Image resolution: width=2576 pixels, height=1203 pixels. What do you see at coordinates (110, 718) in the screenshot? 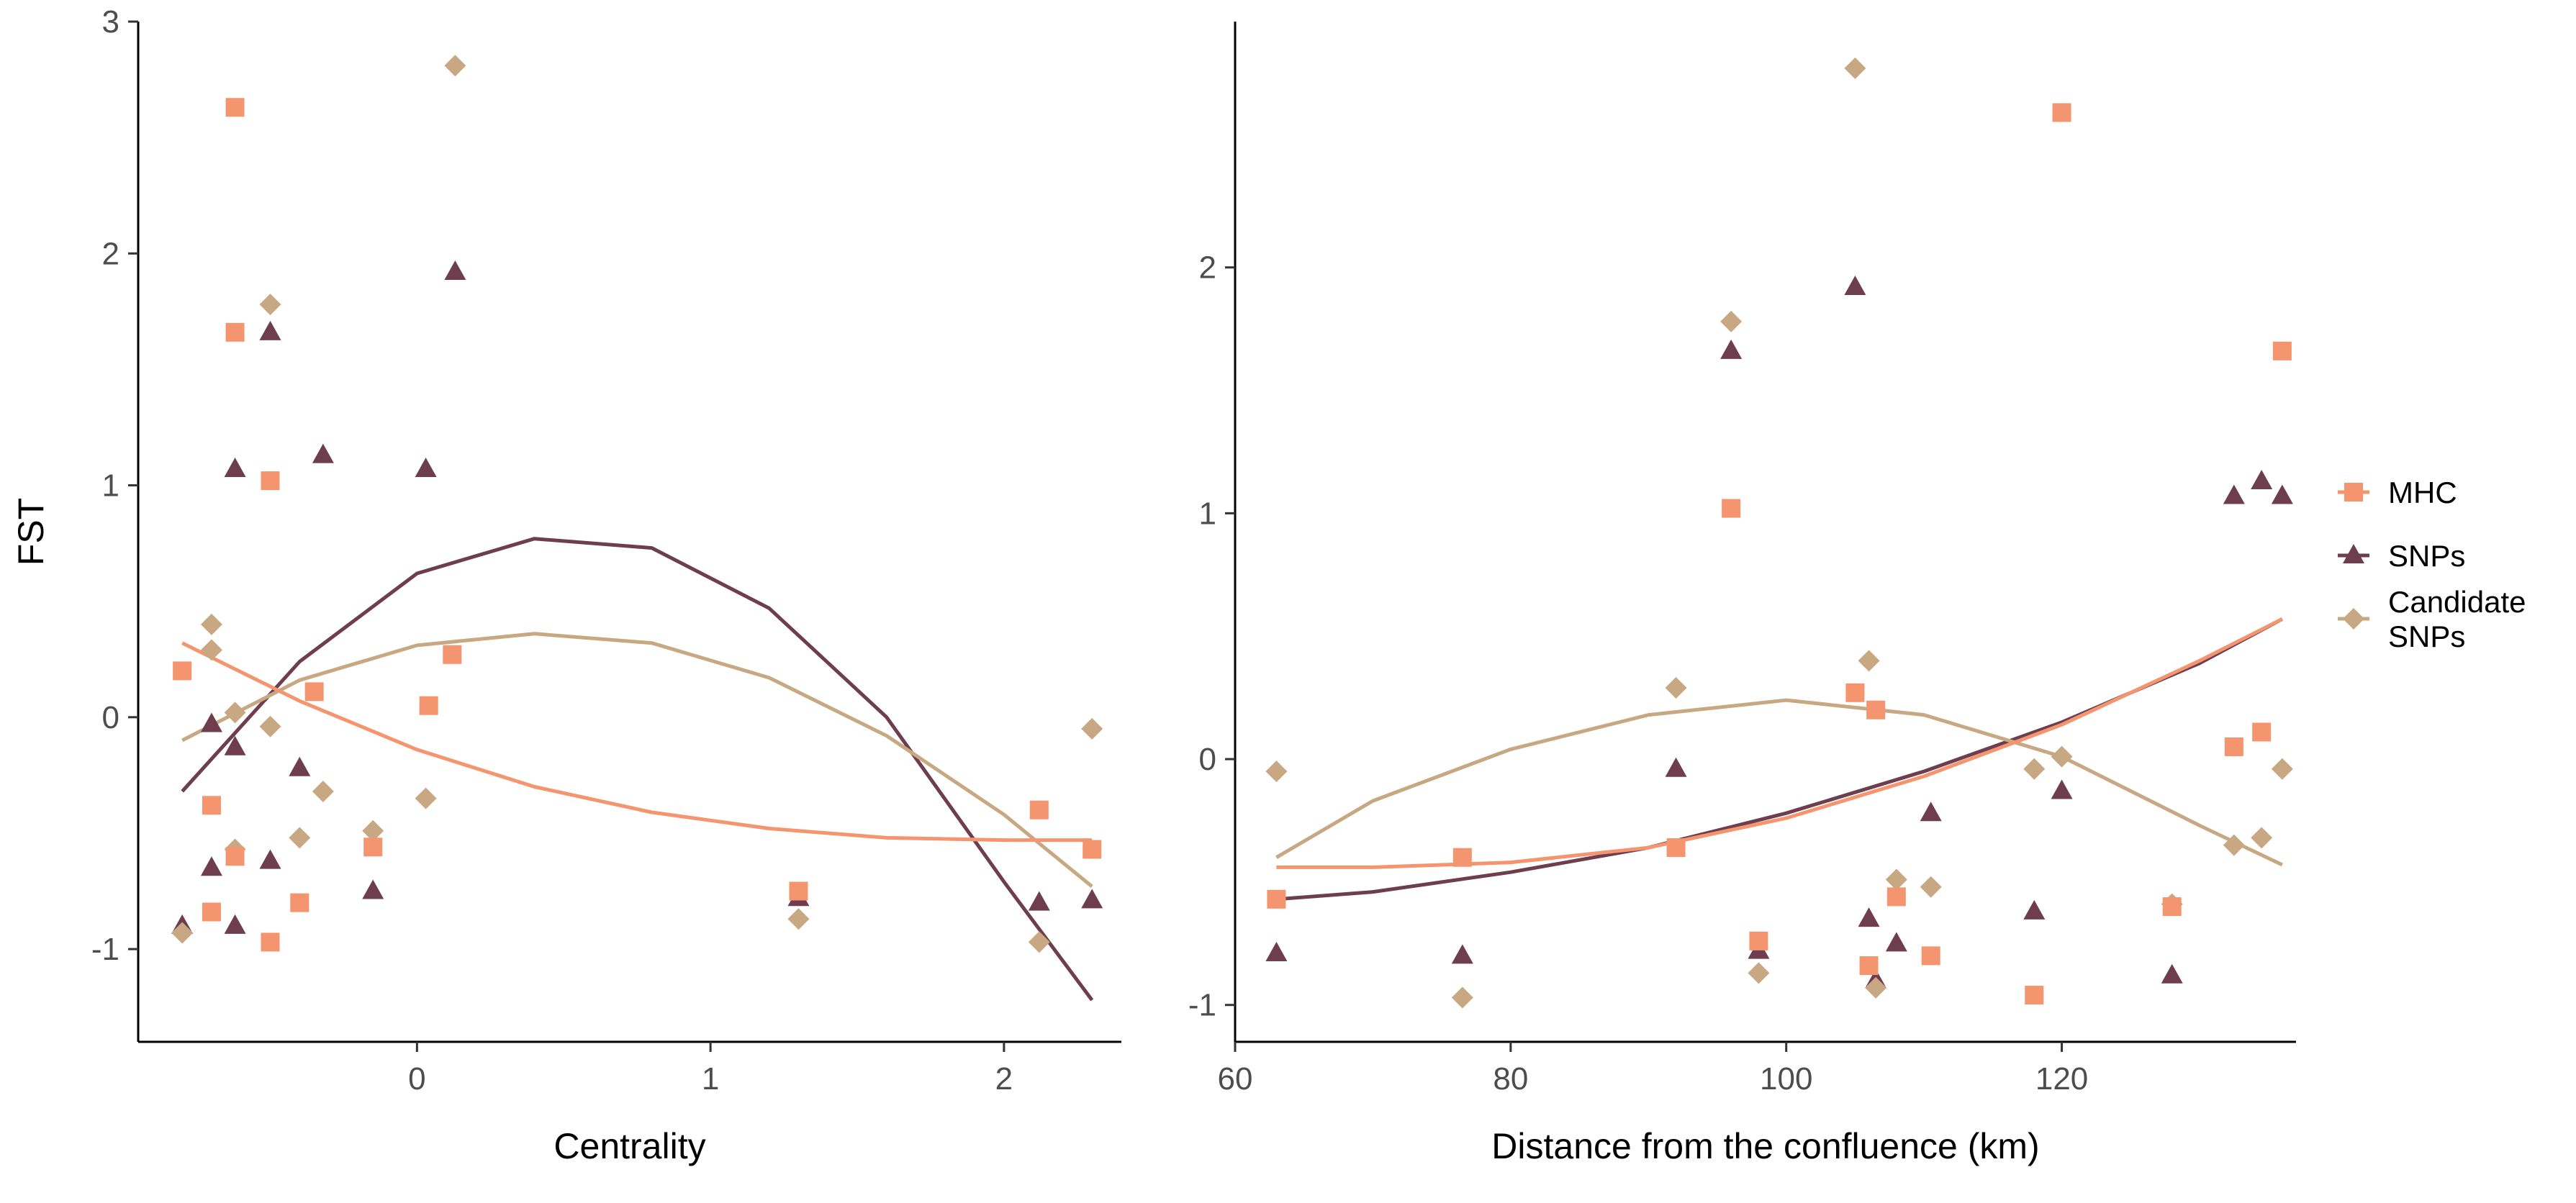
I see `y-tick-label: 0` at bounding box center [110, 718].